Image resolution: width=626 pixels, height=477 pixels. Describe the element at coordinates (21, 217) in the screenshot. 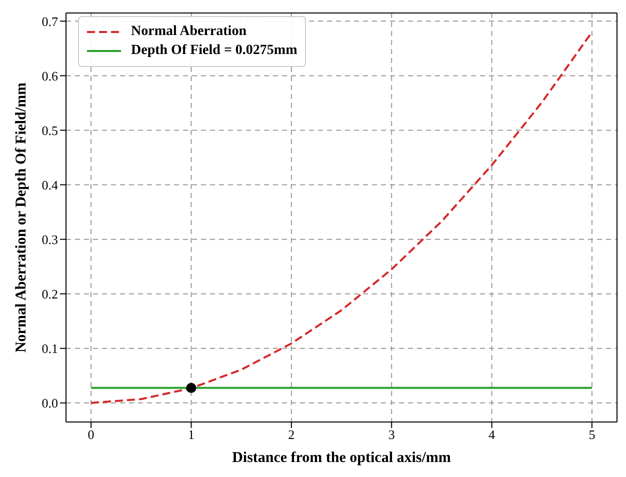

I see `y-axis-title: Normal Aberration or Depth Of Field/mm` at that location.